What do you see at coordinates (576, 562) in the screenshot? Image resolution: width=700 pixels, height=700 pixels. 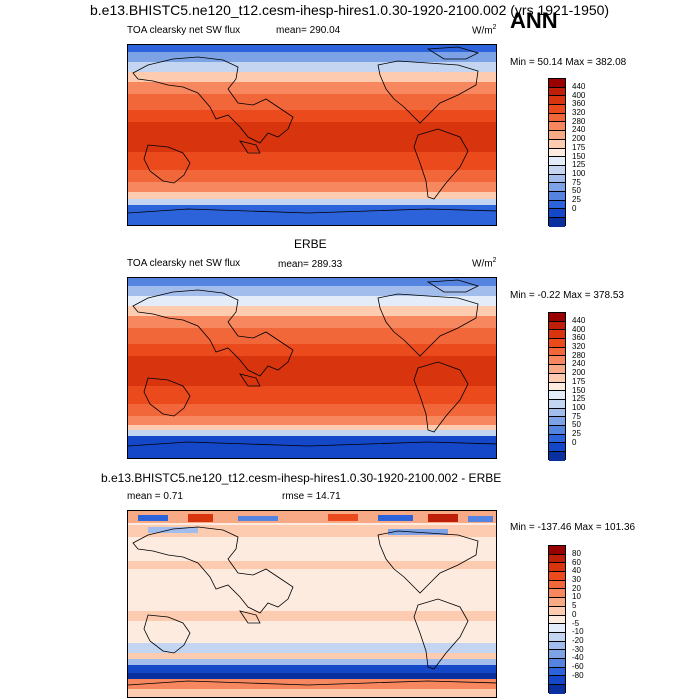 I see `colorbar-label: 60` at bounding box center [576, 562].